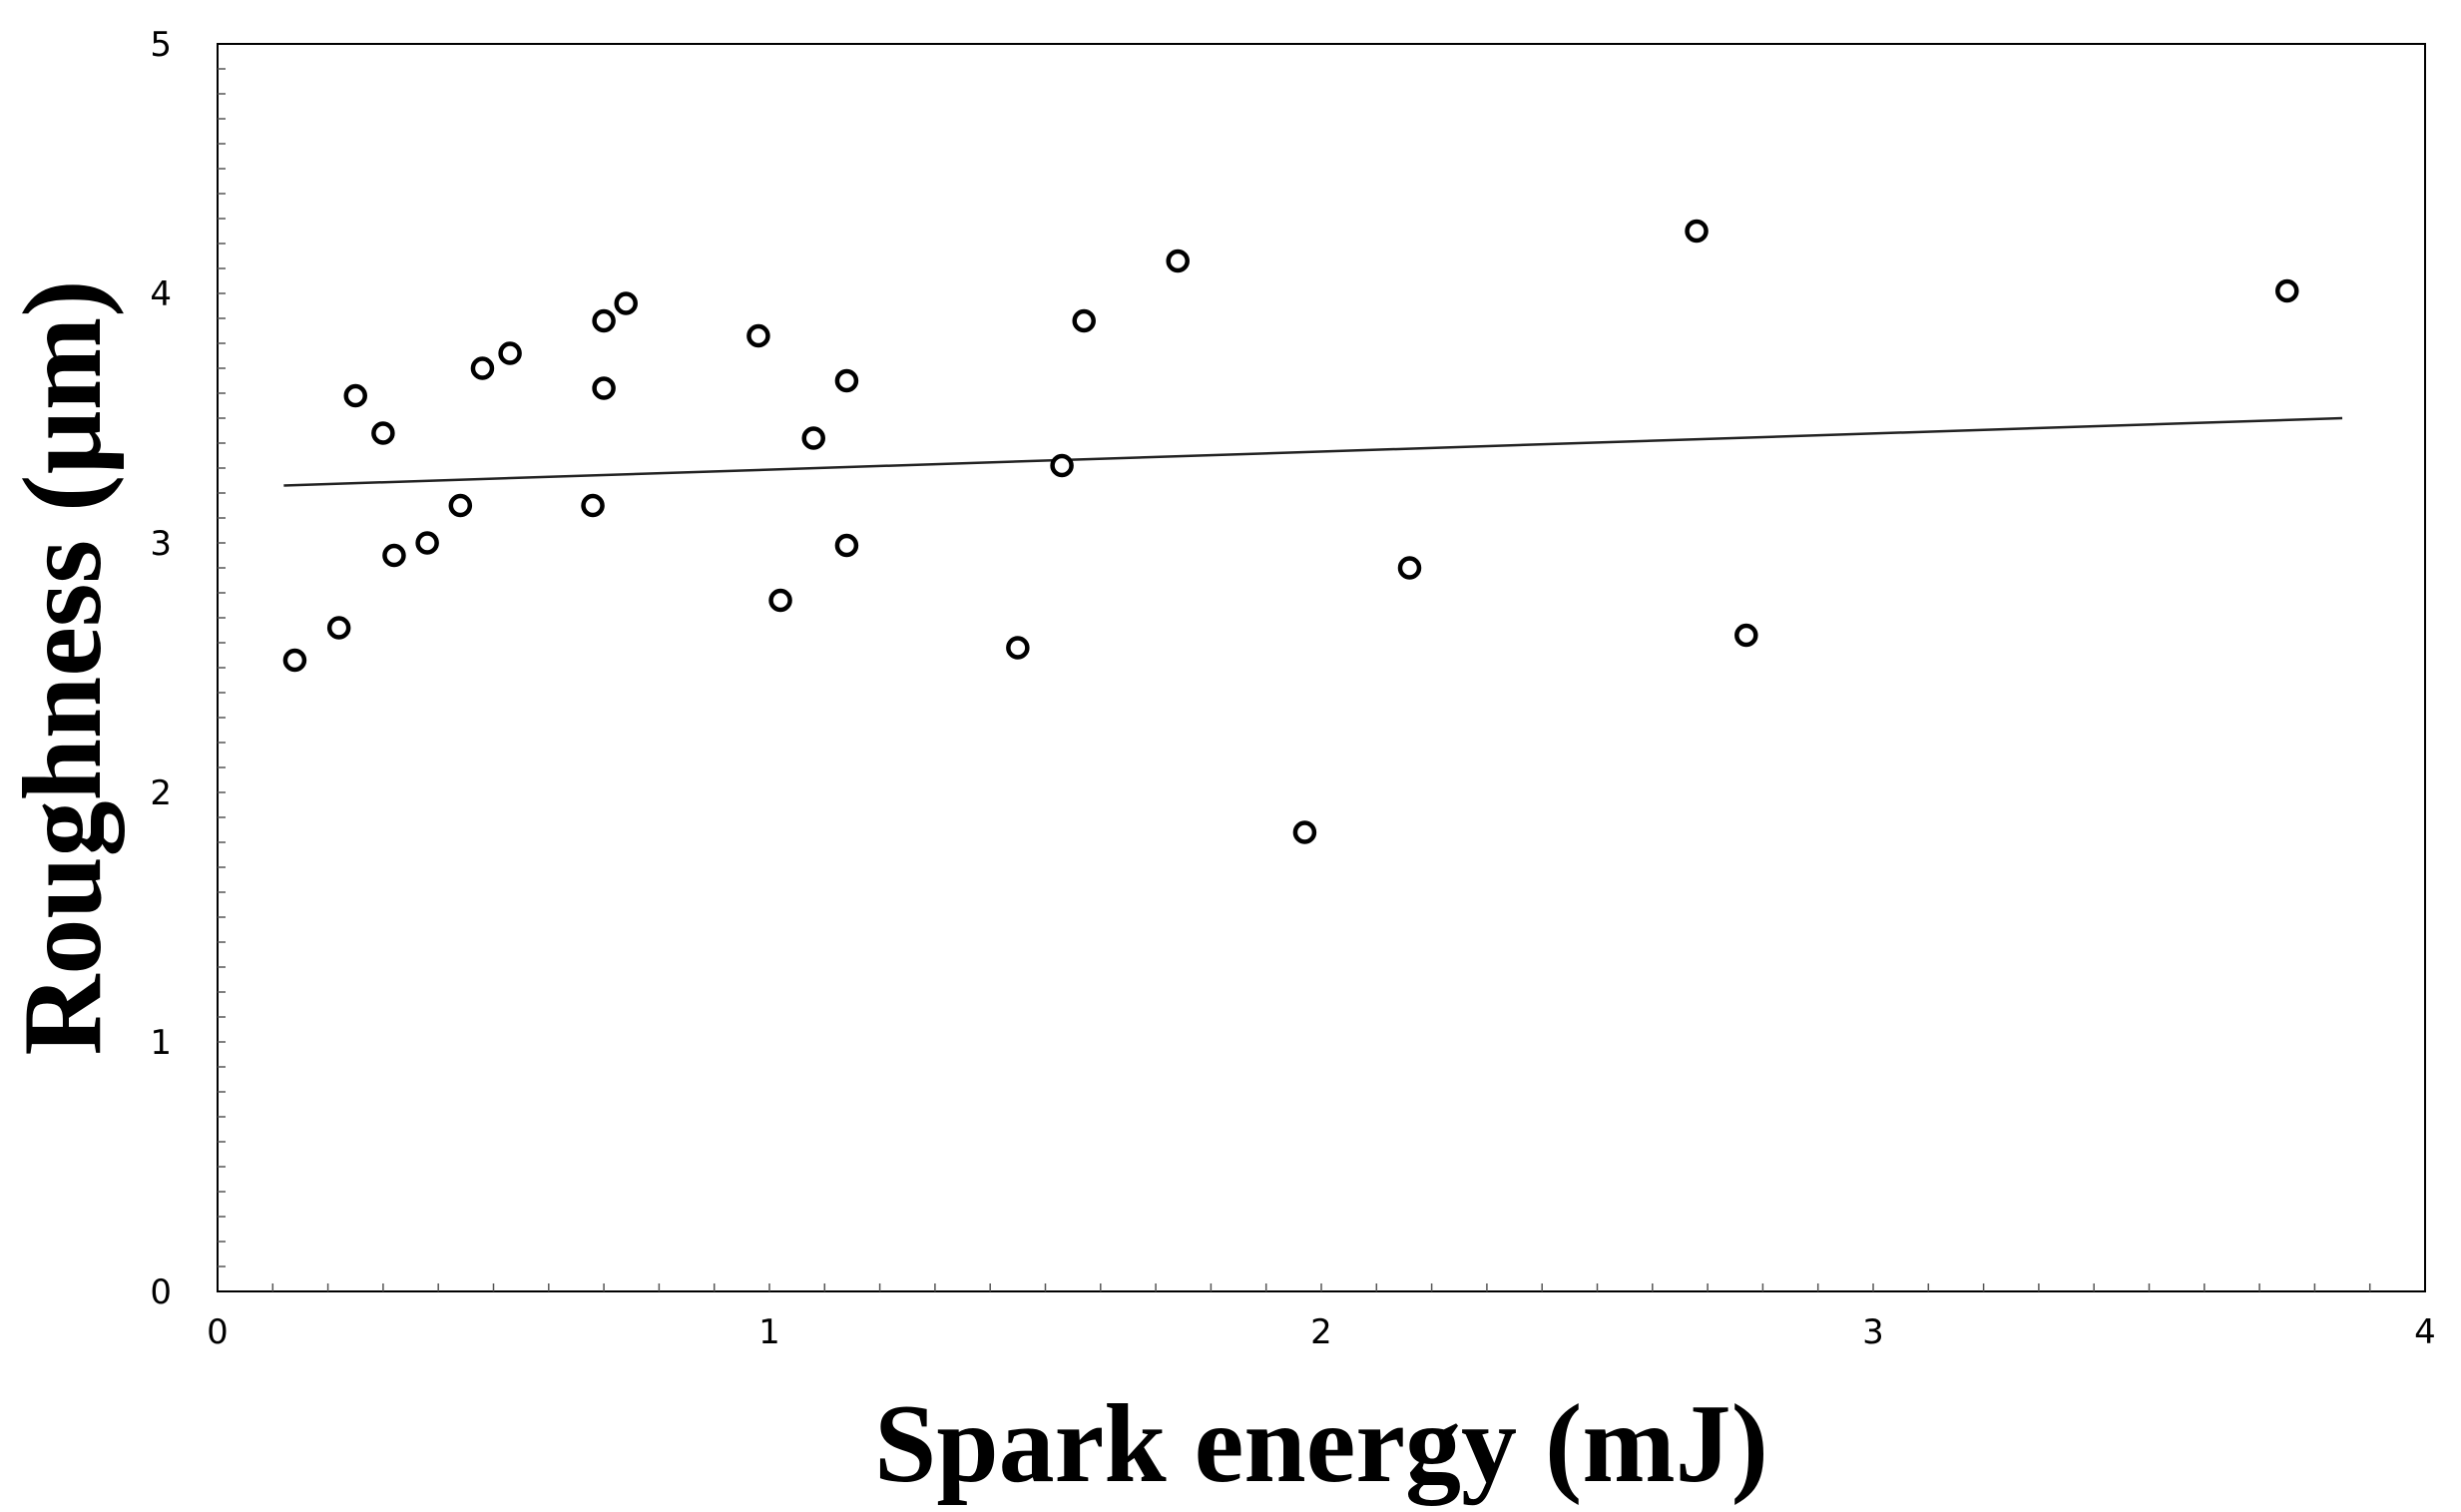 The height and width of the screenshot is (1512, 2461). What do you see at coordinates (161, 544) in the screenshot?
I see `y-tick-label: 3` at bounding box center [161, 544].